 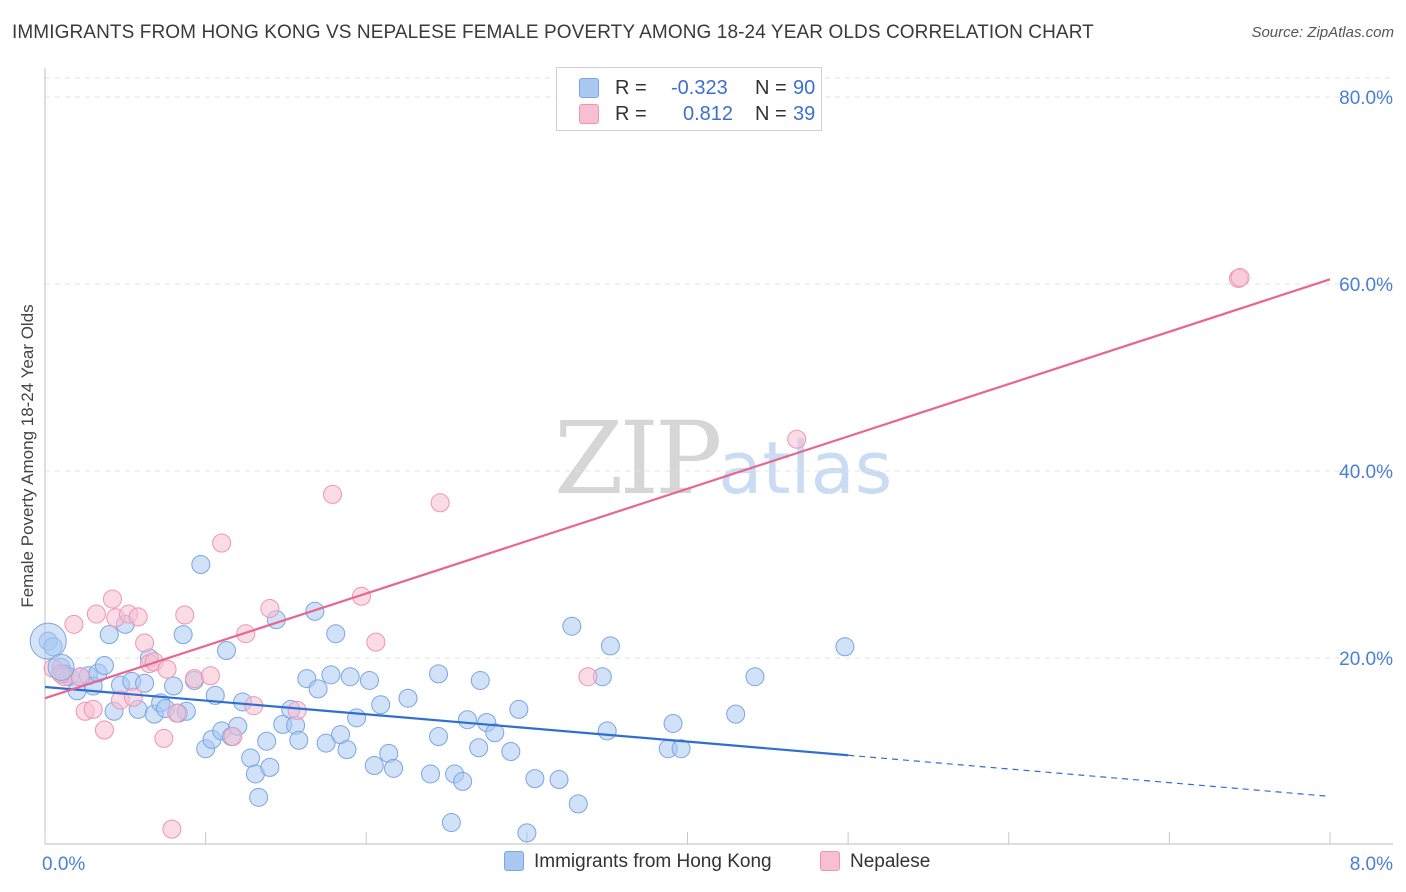 What do you see at coordinates (699, 88) in the screenshot?
I see `legend-r-value: -0.323` at bounding box center [699, 88].